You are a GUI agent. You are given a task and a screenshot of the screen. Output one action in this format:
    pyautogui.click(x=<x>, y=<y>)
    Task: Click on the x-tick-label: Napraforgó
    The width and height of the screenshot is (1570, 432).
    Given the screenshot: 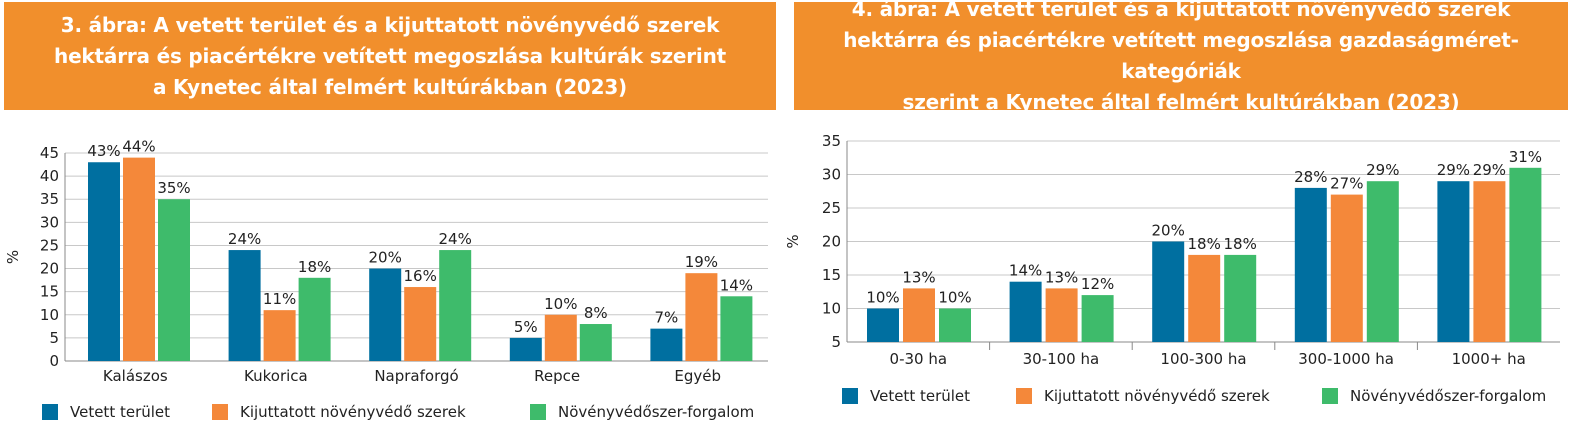 What is the action you would take?
    pyautogui.click(x=416, y=376)
    